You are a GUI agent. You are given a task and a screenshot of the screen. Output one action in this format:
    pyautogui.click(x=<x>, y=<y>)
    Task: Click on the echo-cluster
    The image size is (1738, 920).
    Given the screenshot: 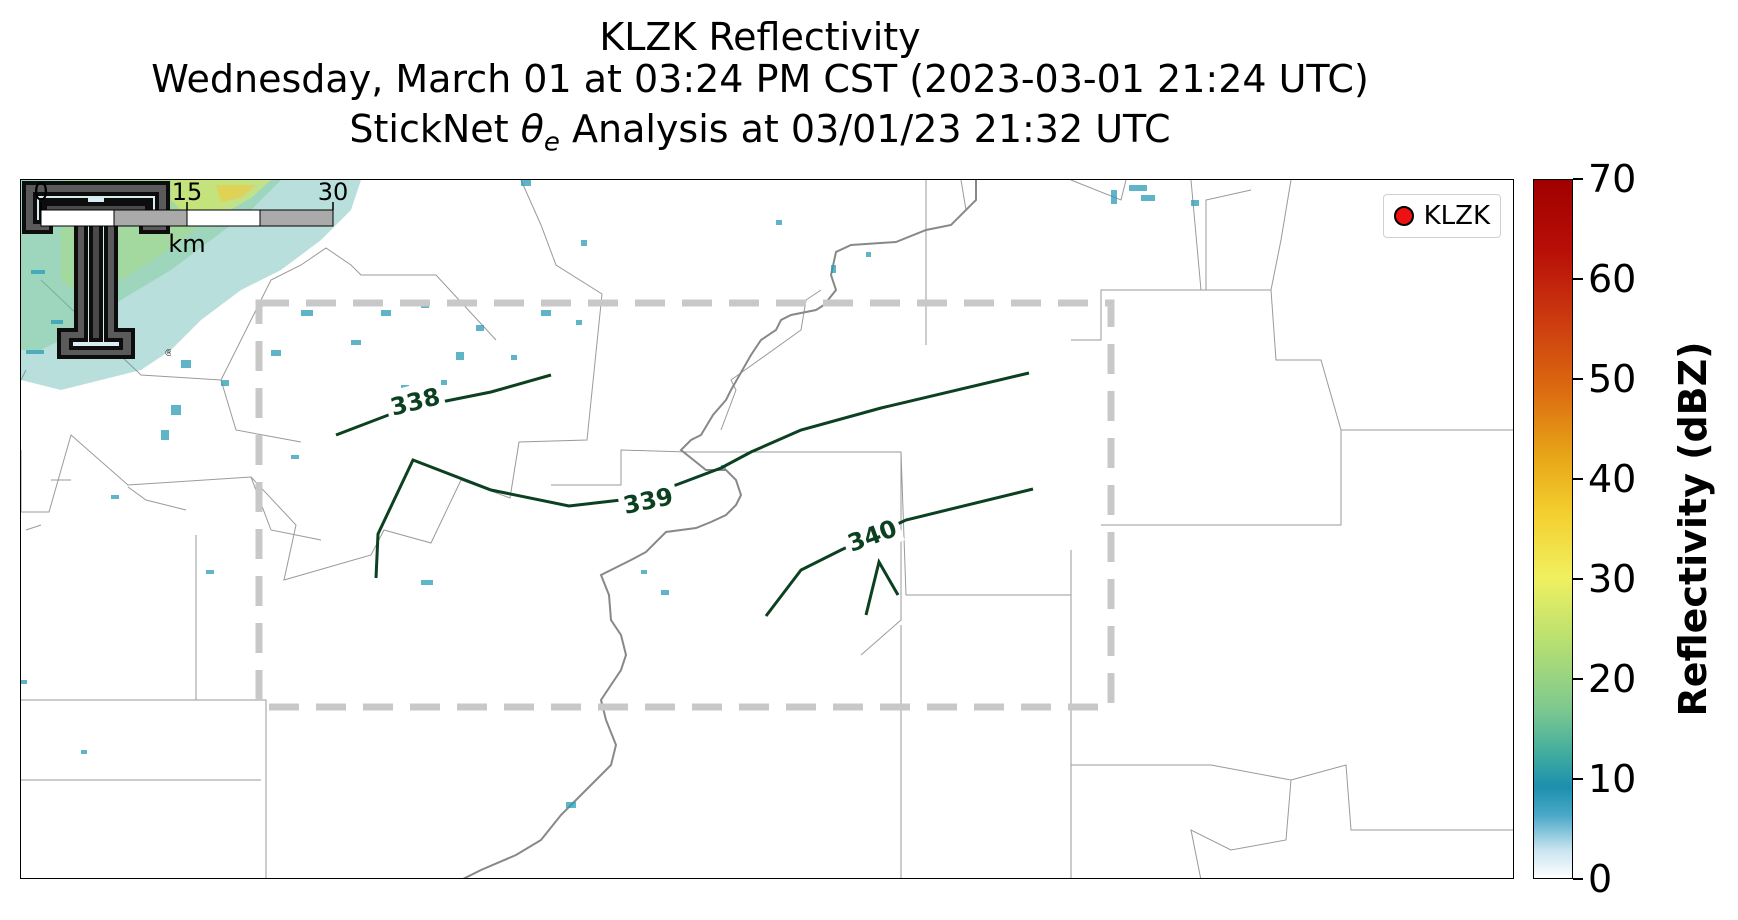 What is the action you would take?
    pyautogui.click(x=236, y=193)
    